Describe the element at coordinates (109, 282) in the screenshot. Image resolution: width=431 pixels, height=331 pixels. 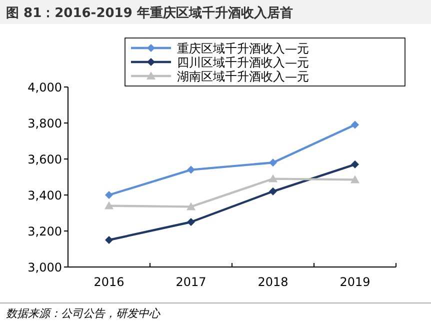
I see `x-tick-label: 2016` at that location.